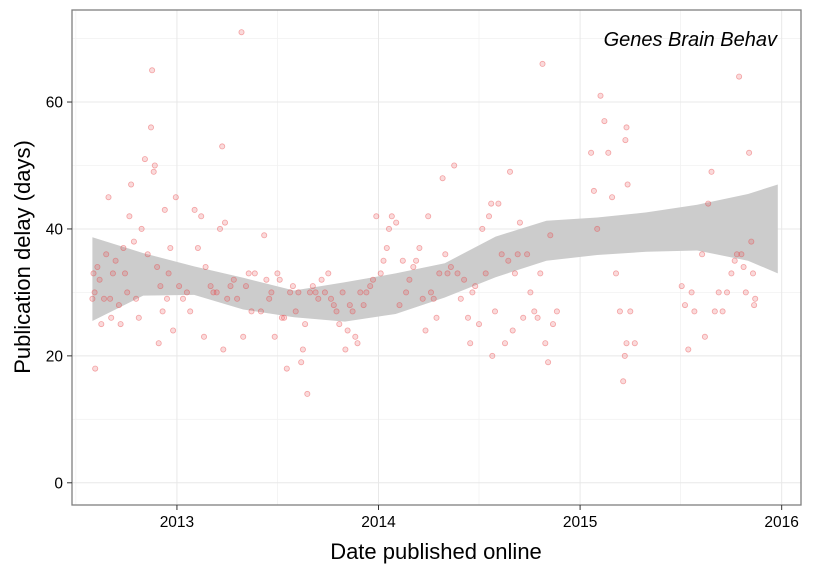 The height and width of the screenshot is (570, 825). Describe the element at coordinates (55, 229) in the screenshot. I see `y-tick-label: 40` at that location.